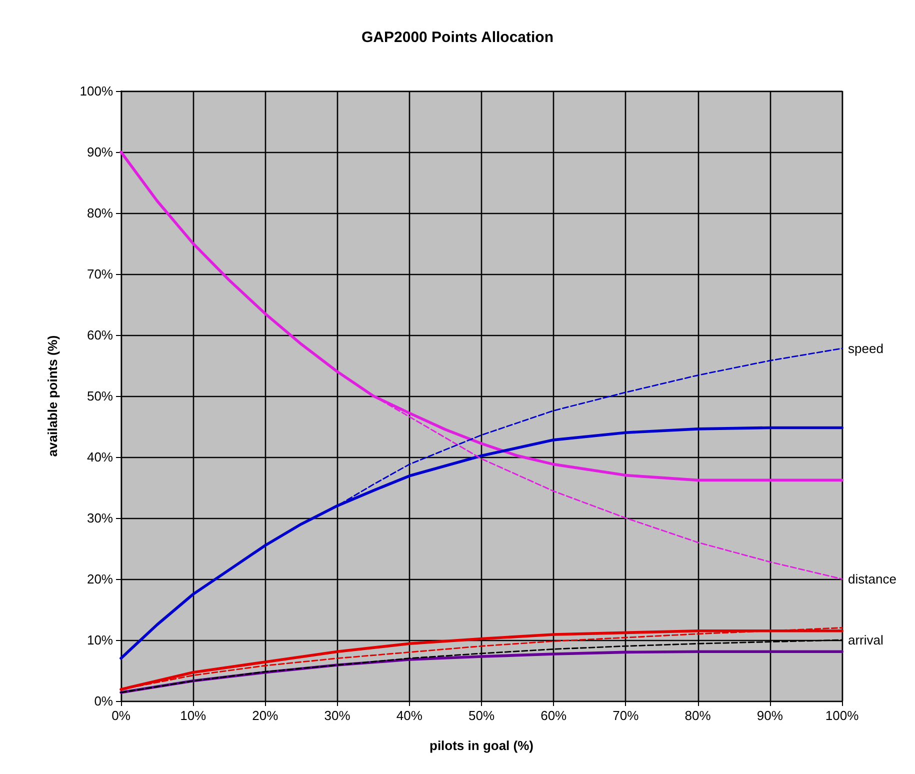  What do you see at coordinates (554, 715) in the screenshot?
I see `x-tick-label: 60%` at bounding box center [554, 715].